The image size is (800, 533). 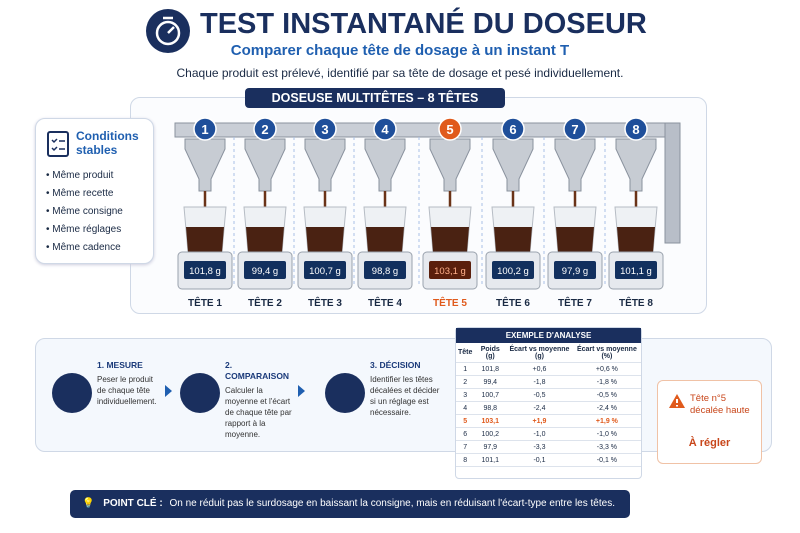 I want to click on condition: • Même réglages, so click(x=84, y=229).